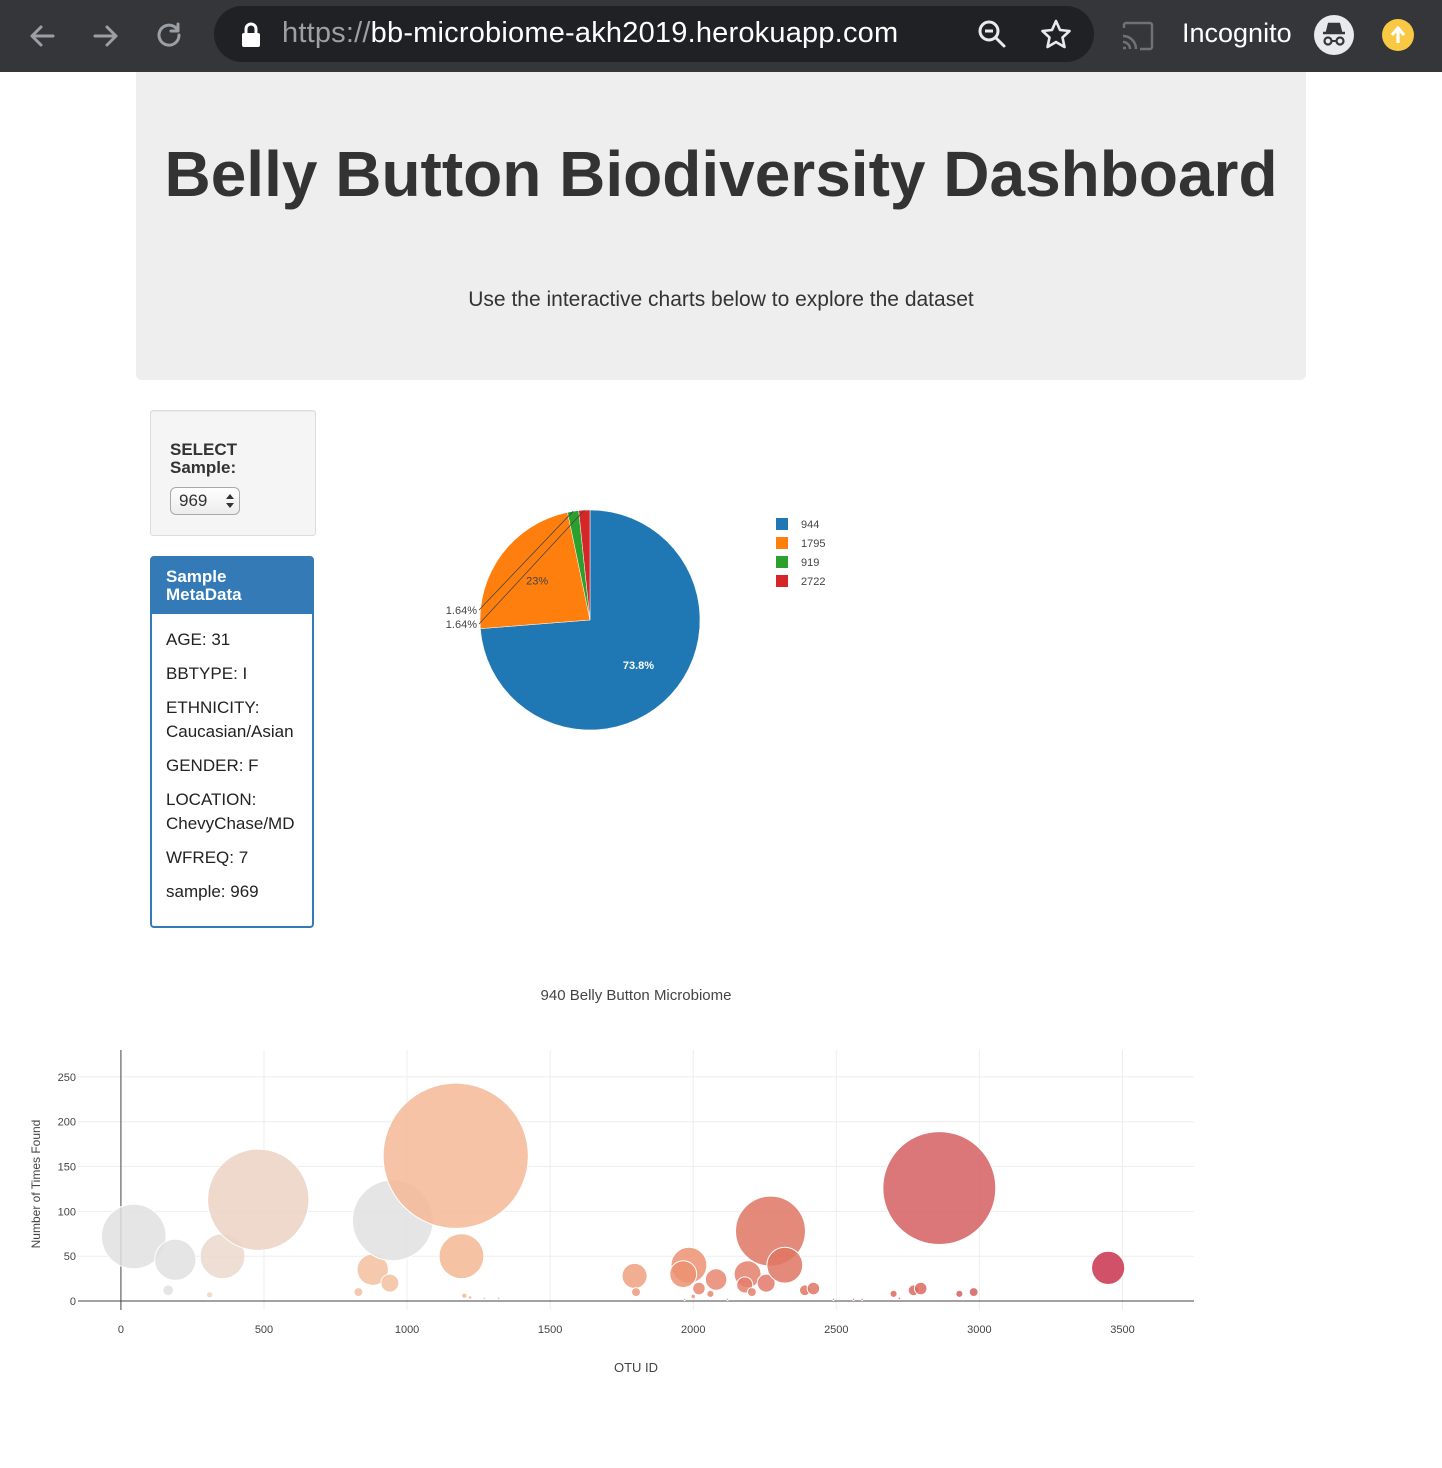 The image size is (1442, 1468). I want to click on pie-percent-label: 1.64%, so click(461, 625).